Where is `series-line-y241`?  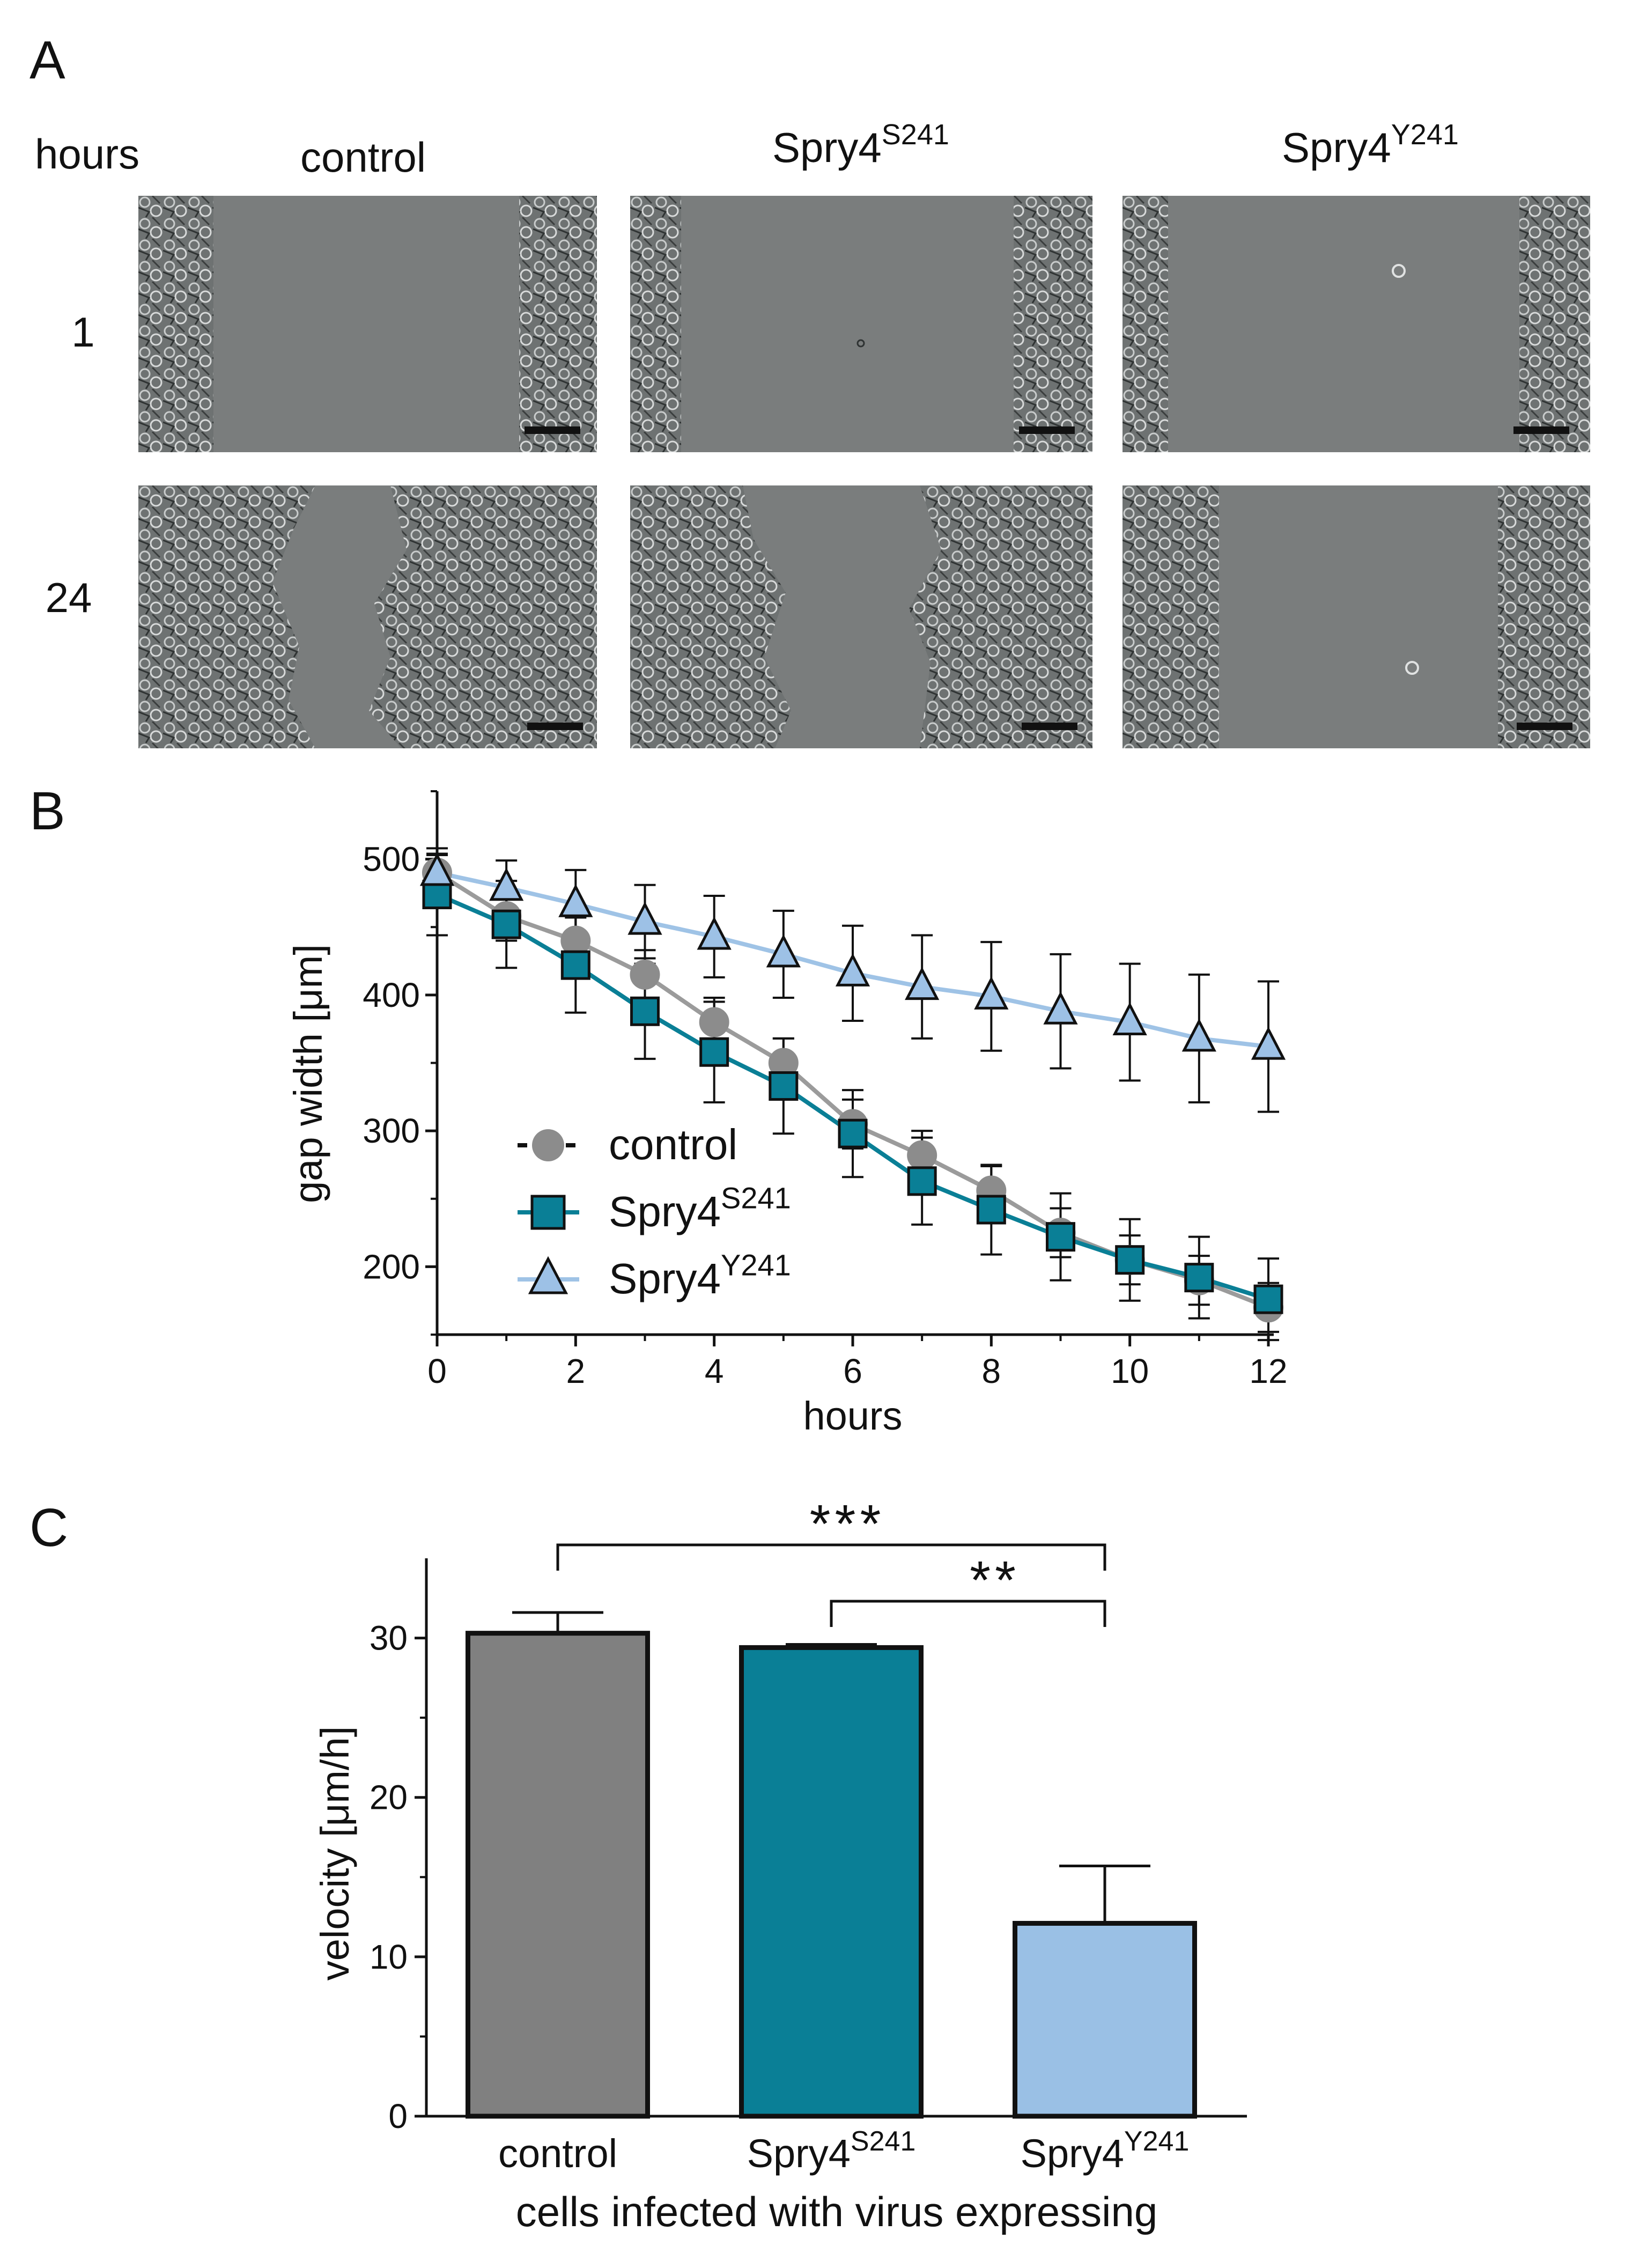 series-line-y241 is located at coordinates (853, 960).